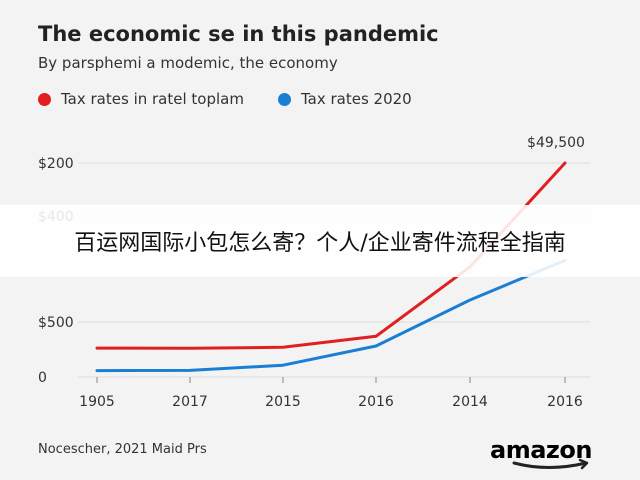  What do you see at coordinates (238, 34) in the screenshot?
I see `chart-title: The economic se in this pandemic` at bounding box center [238, 34].